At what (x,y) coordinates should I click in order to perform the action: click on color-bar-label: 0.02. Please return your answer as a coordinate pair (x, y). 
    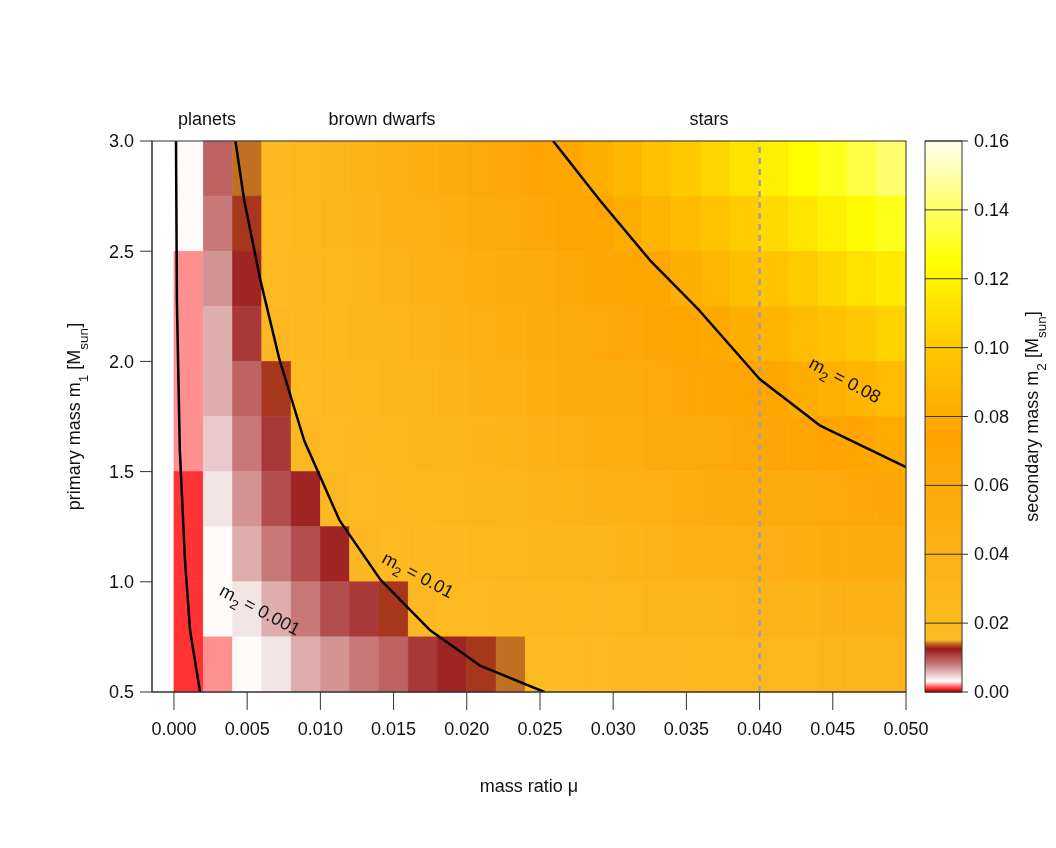
    Looking at the image, I should click on (992, 623).